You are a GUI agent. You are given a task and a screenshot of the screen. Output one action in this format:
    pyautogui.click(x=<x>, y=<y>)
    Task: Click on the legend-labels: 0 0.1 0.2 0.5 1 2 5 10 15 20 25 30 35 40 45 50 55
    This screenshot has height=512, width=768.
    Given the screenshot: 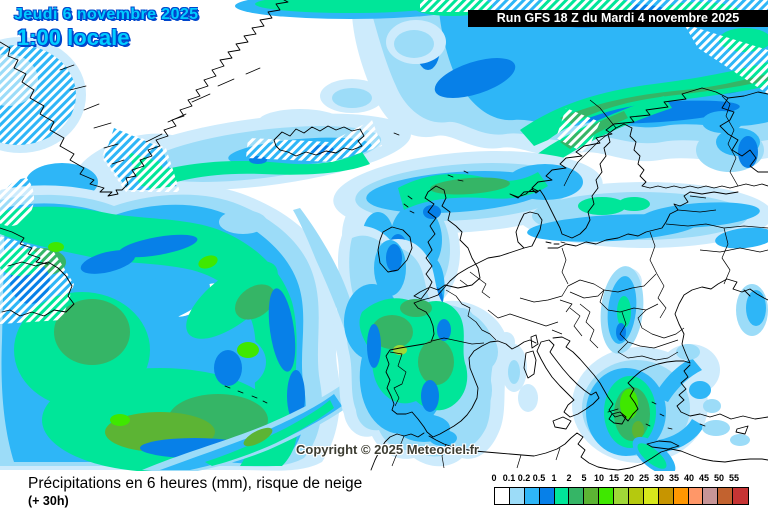 What is the action you would take?
    pyautogui.click(x=621, y=479)
    